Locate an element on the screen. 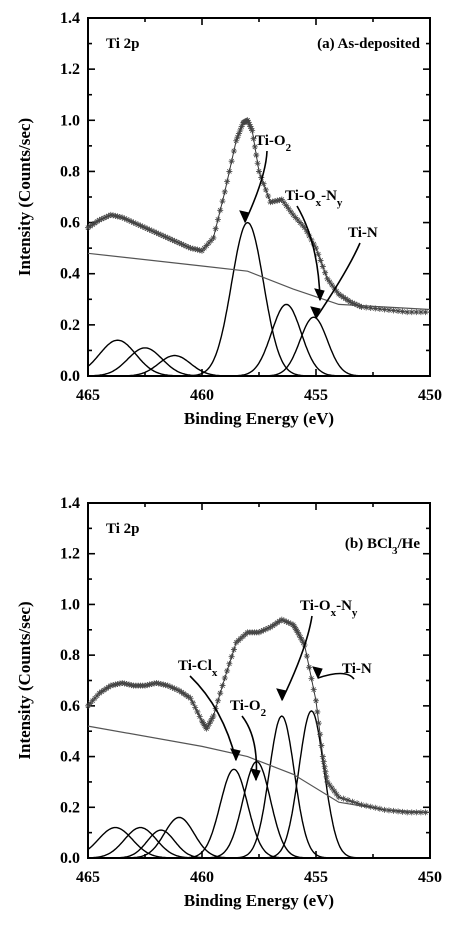  y-tick-label: 1.2 is located at coordinates (70, 69).